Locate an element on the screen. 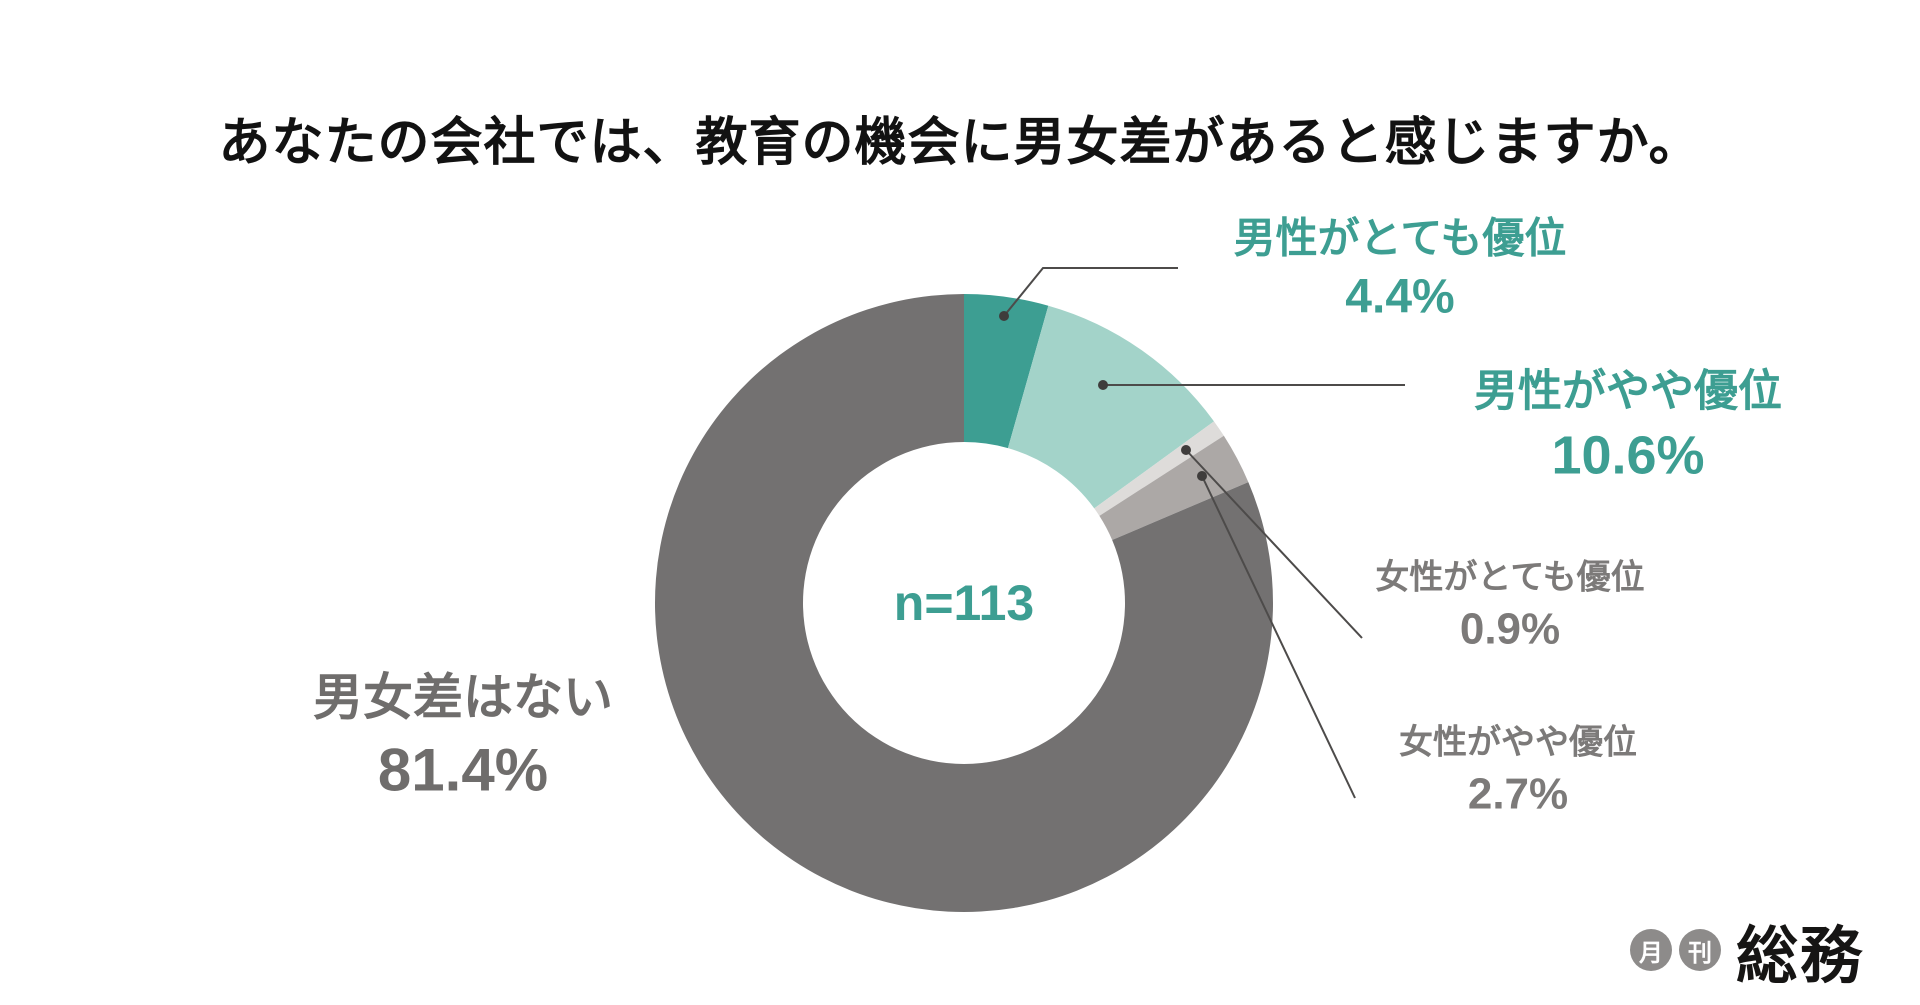 This screenshot has width=1920, height=1005. leader-dot-male-slight is located at coordinates (1103, 385).